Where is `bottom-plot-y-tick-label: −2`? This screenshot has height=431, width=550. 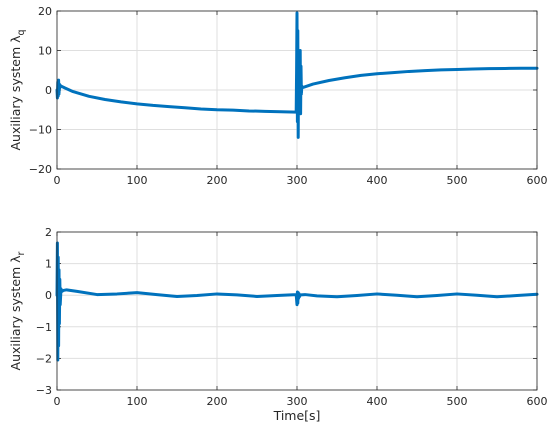
bottom-plot-y-tick-label: −2 is located at coordinates (44, 358).